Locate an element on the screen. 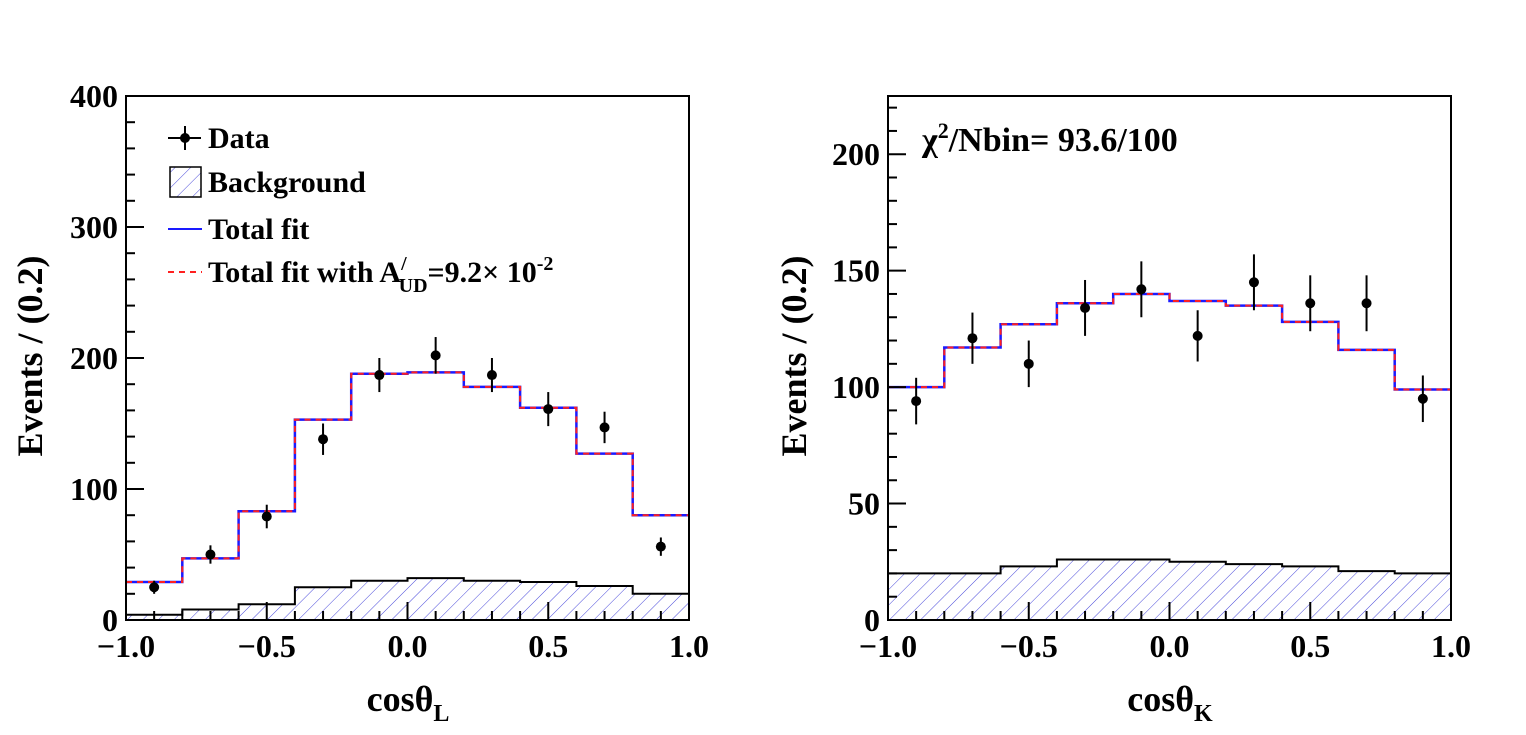  y-tick-label: 400 is located at coordinates (94, 96).